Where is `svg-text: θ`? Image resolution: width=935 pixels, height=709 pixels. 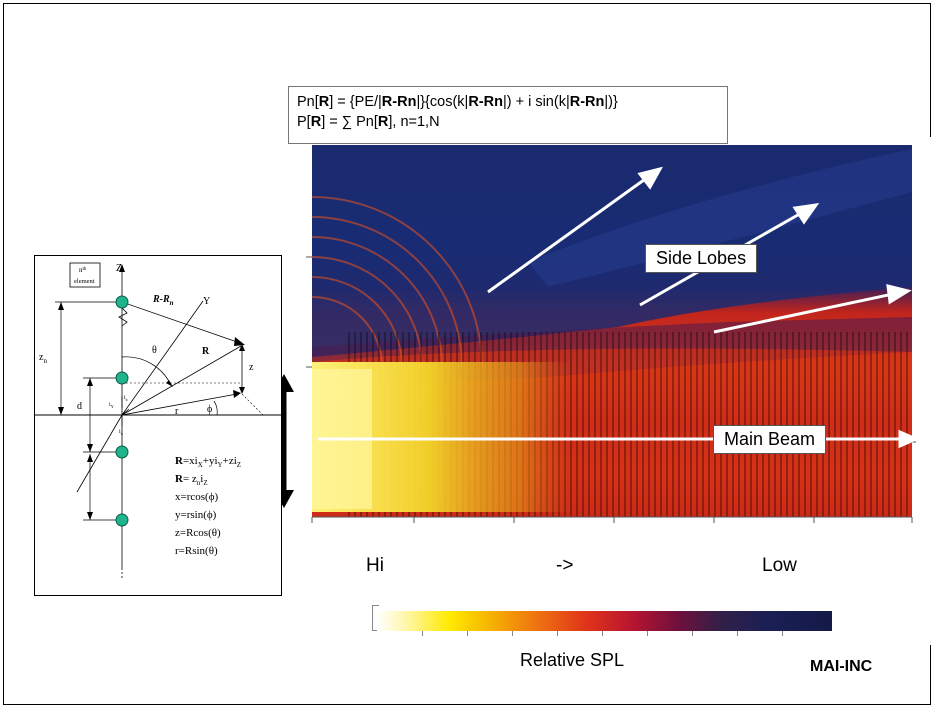
svg-text: θ is located at coordinates (154, 350).